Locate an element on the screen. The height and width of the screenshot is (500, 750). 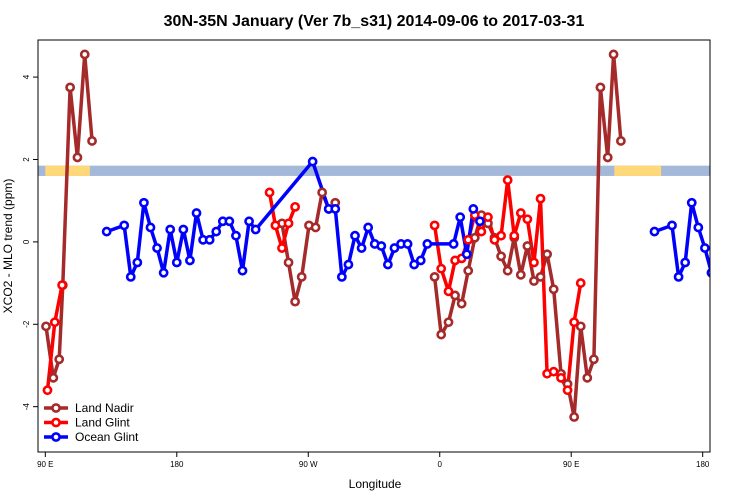
x-tick-label-3: 0 is located at coordinates (440, 464).